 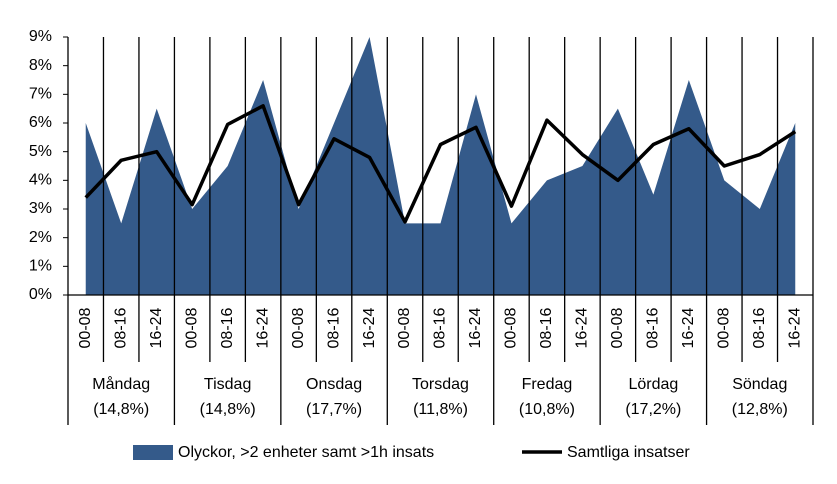 I want to click on group-label: Söndag, so click(x=759, y=384).